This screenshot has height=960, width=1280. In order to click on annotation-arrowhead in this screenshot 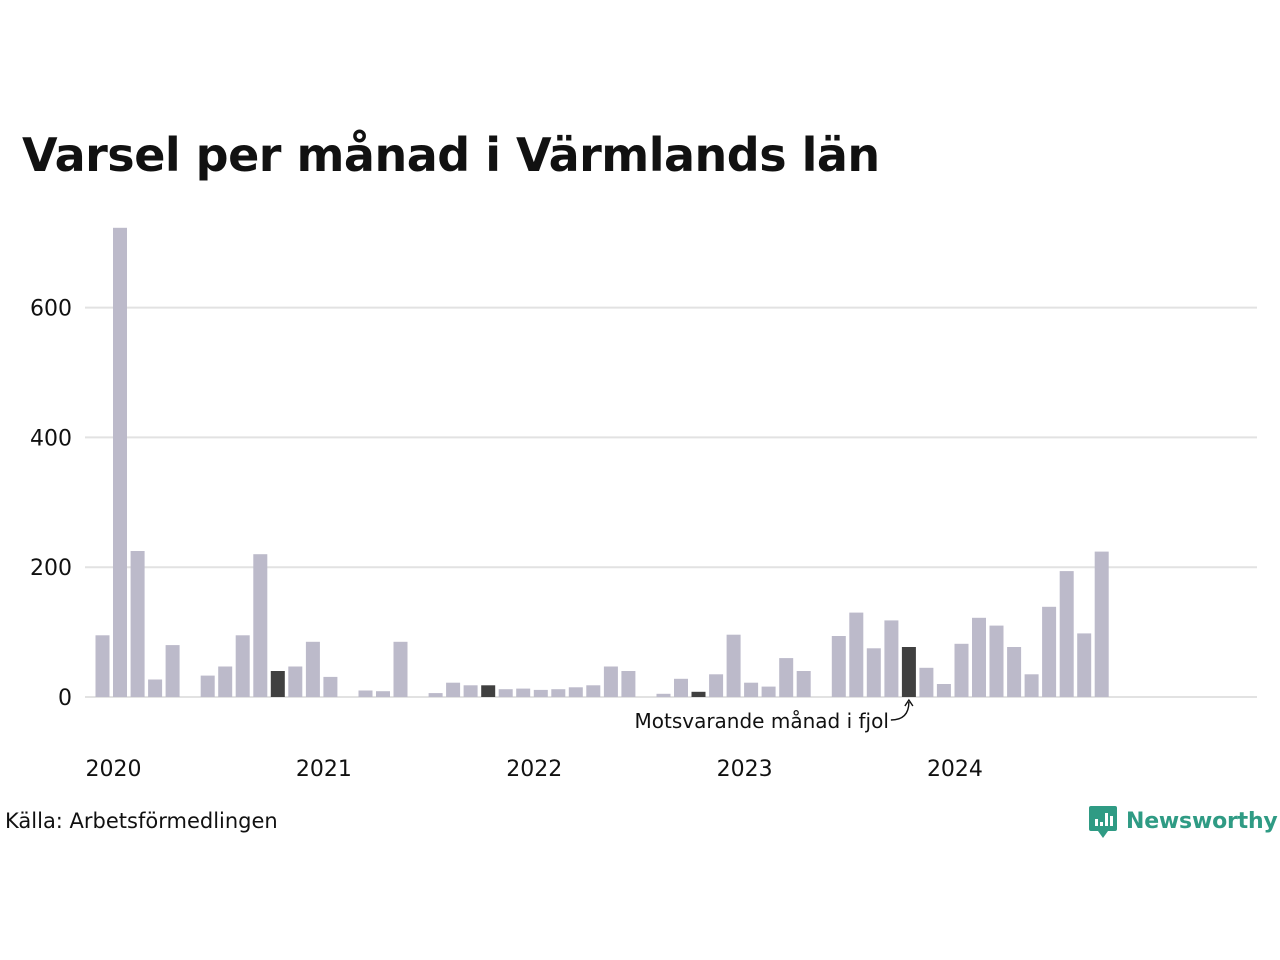, I will do `click(909, 702)`.